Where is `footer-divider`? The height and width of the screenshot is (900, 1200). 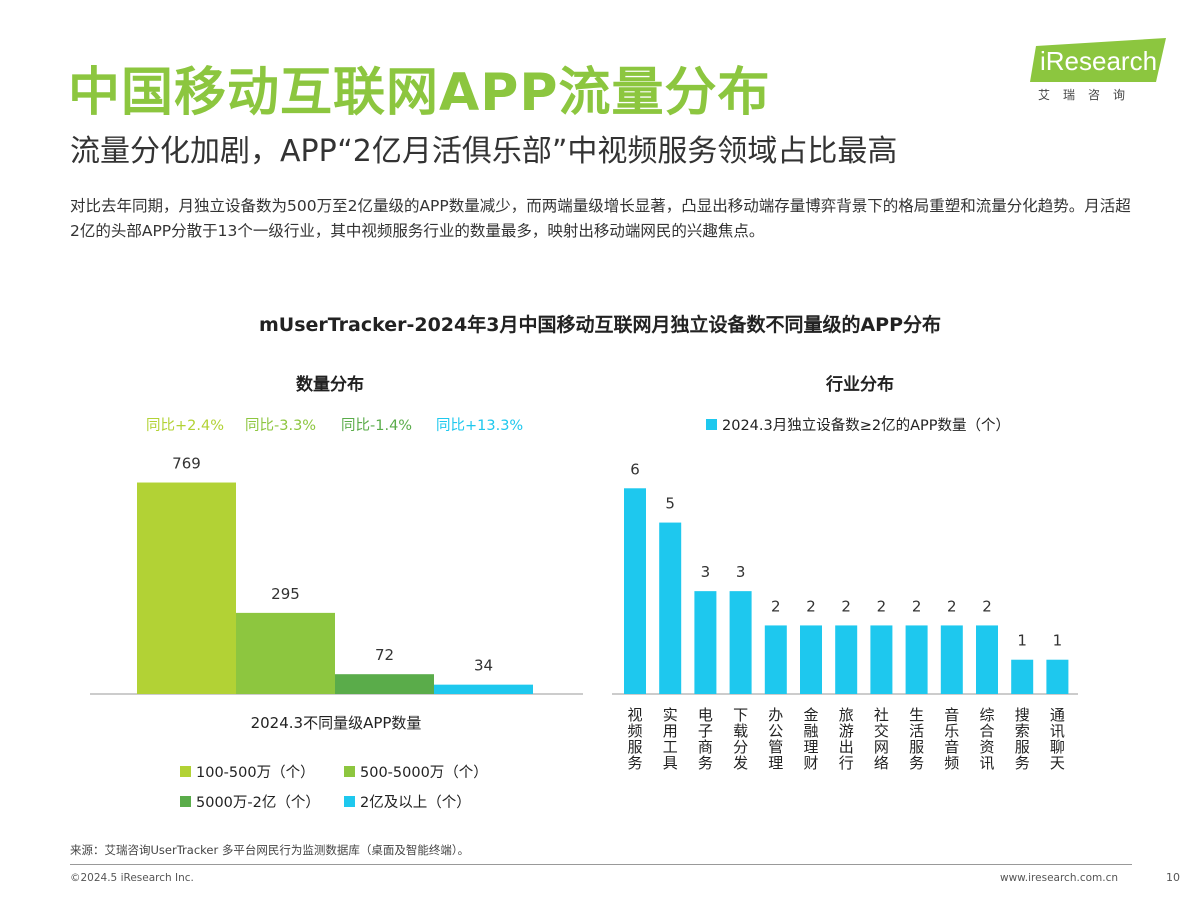
footer-divider is located at coordinates (601, 864).